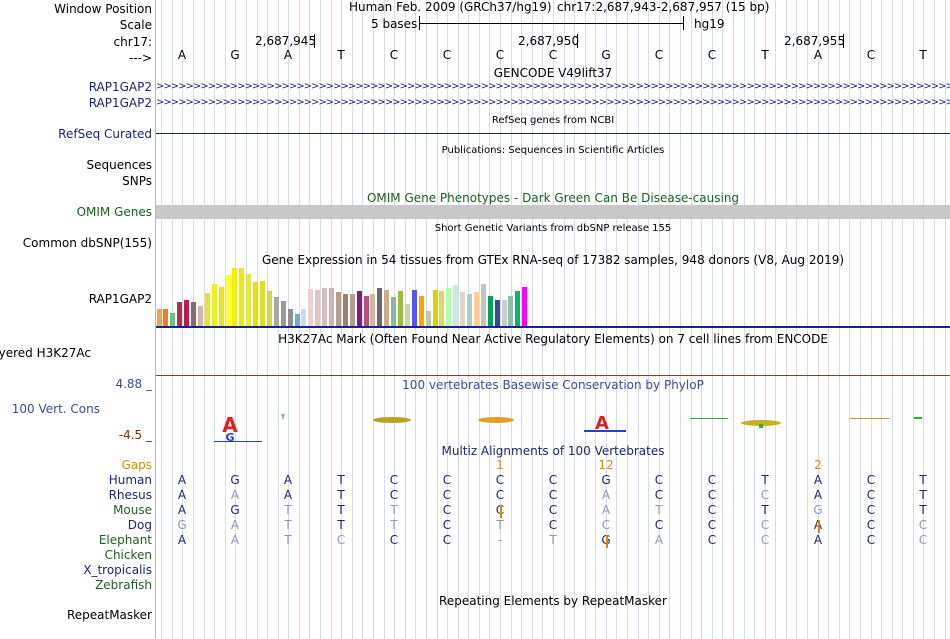  I want to click on species-label-mouse: Mouse, so click(132, 510).